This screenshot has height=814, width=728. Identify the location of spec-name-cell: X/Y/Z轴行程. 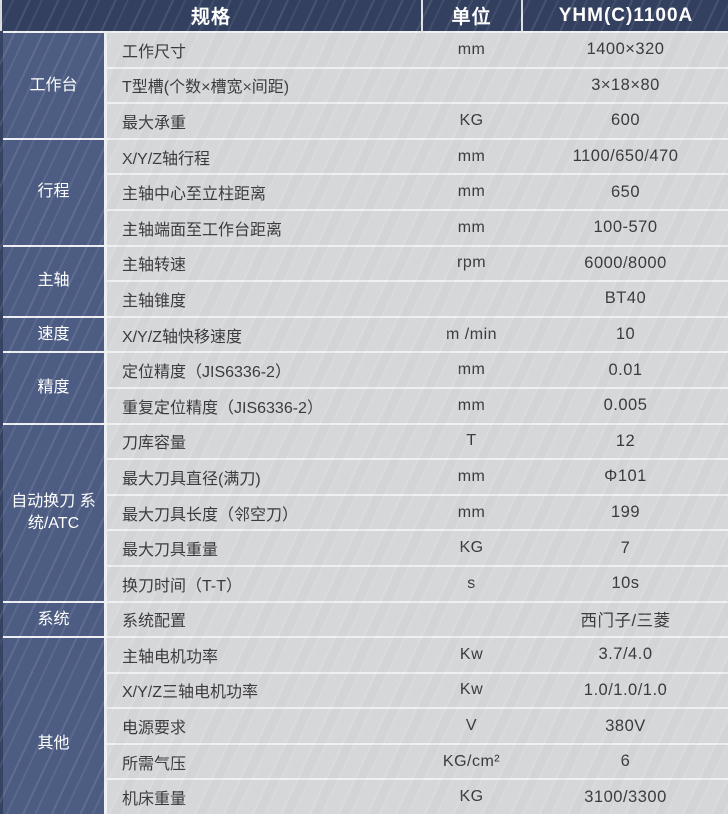
(263, 156).